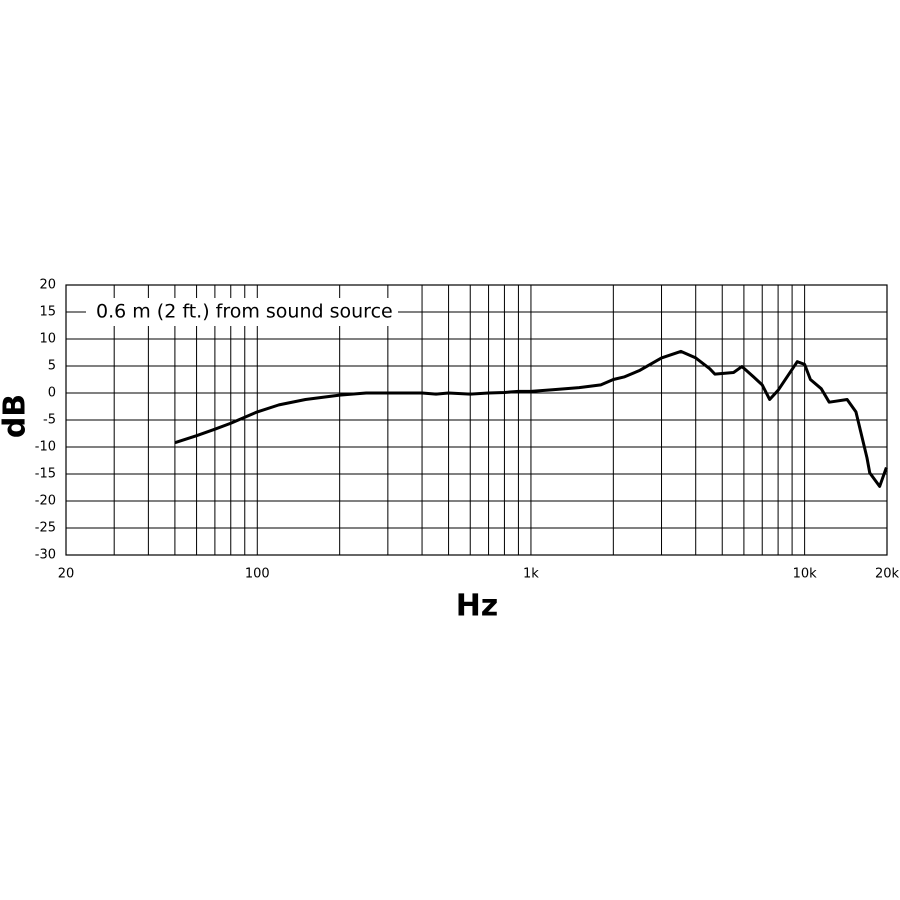  I want to click on y-tick-label: 15, so click(47, 312).